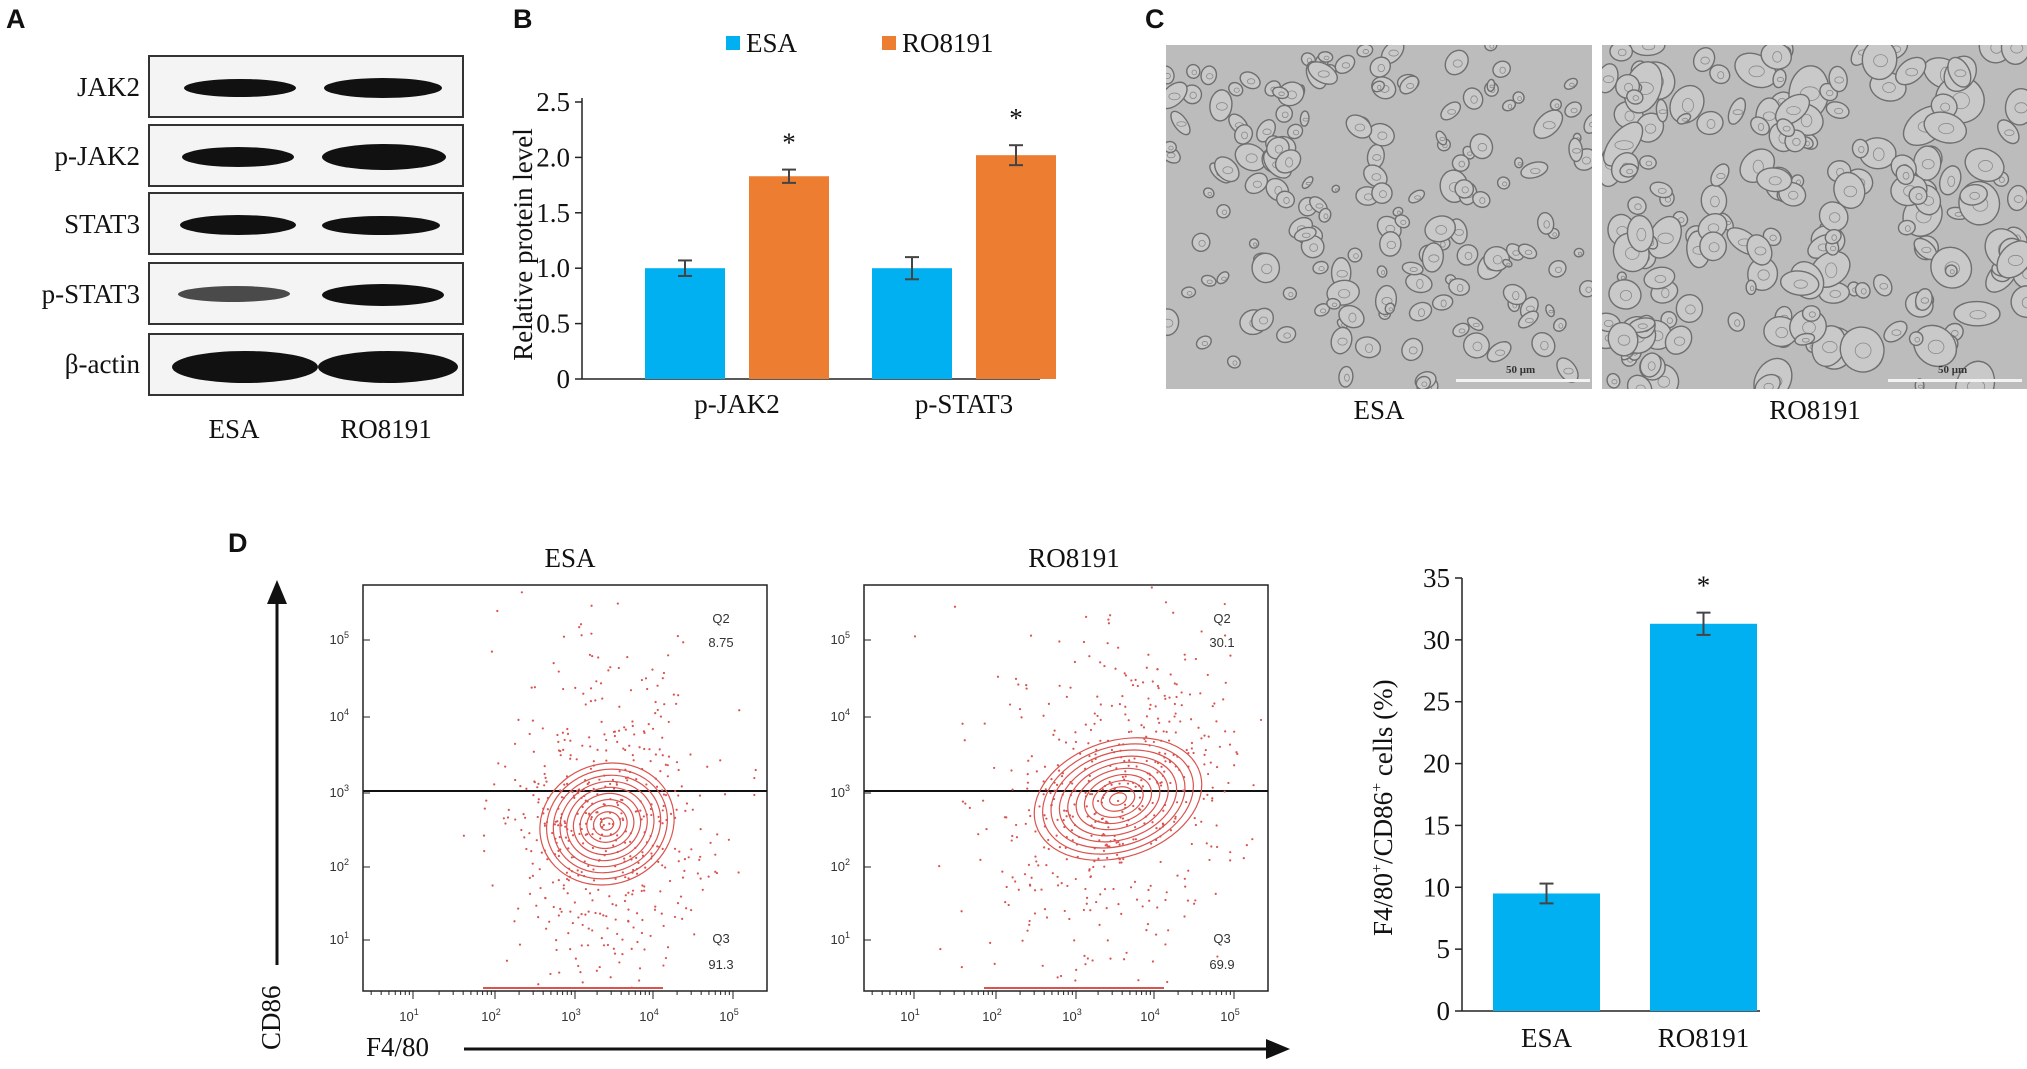 This screenshot has width=2027, height=1069. I want to click on y-tick-label: 1.0, so click(553, 268).